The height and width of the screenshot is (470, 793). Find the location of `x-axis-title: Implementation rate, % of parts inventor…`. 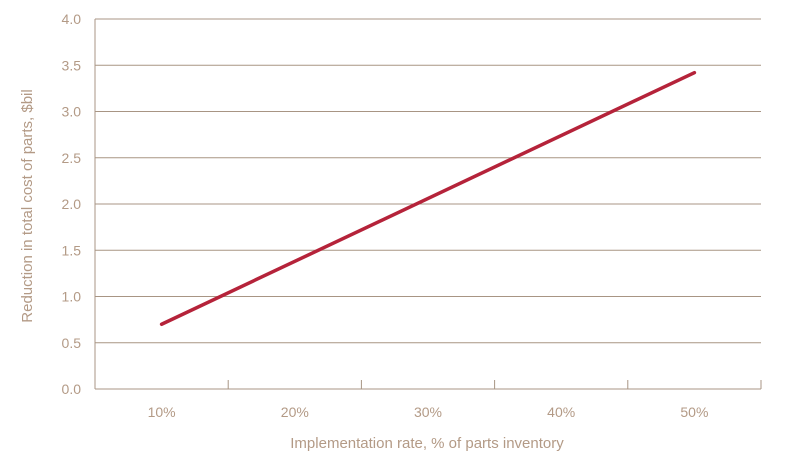

x-axis-title: Implementation rate, % of parts inventor… is located at coordinates (427, 443).